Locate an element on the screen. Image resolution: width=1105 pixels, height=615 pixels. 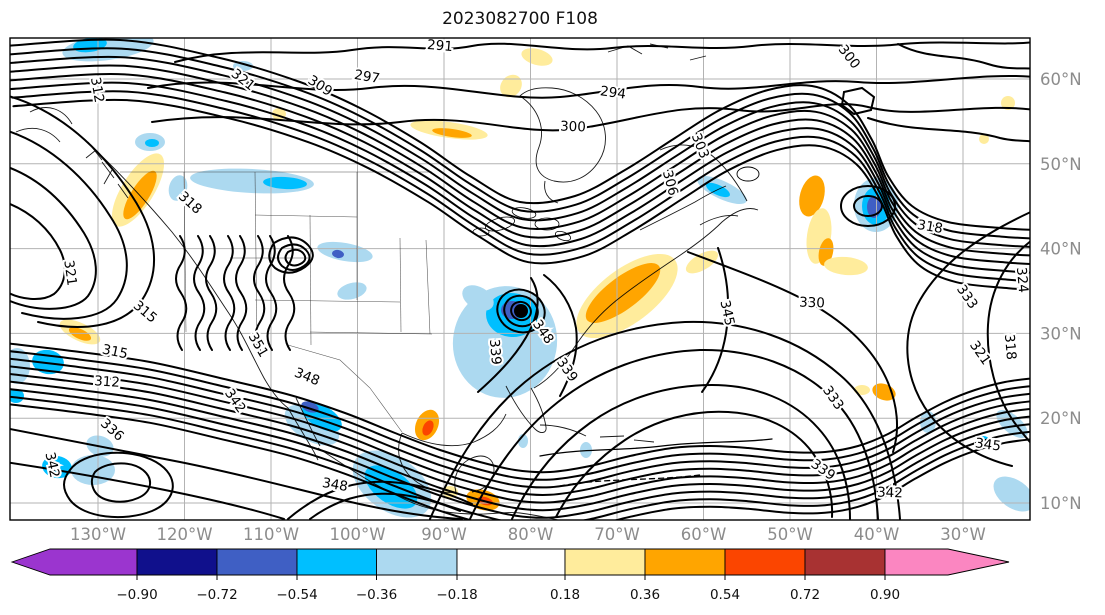
x-tick-label: 80°W is located at coordinates (531, 534).